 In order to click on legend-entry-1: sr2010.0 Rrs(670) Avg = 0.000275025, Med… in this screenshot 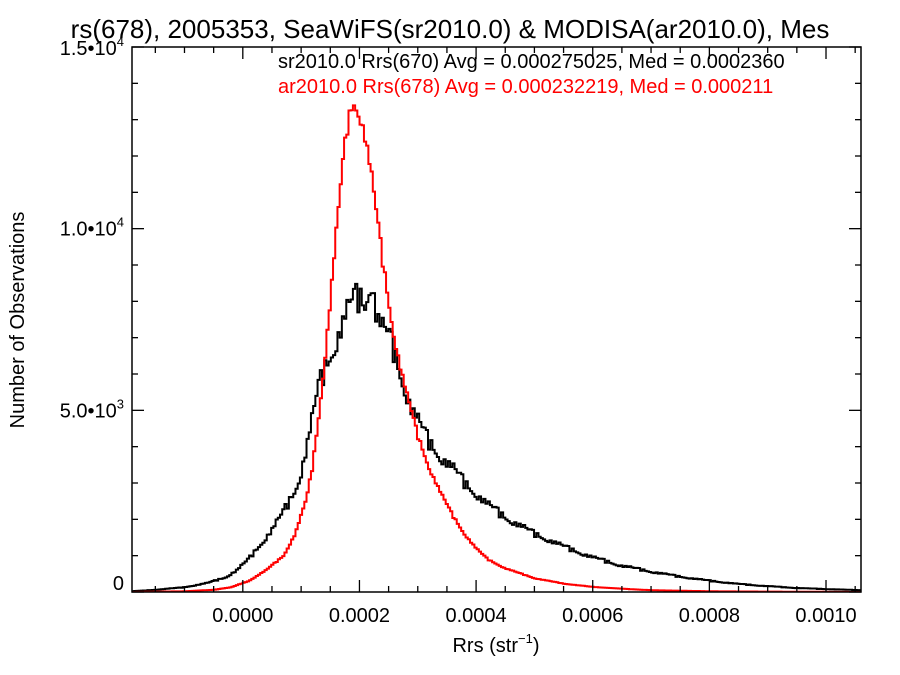, I will do `click(531, 62)`.